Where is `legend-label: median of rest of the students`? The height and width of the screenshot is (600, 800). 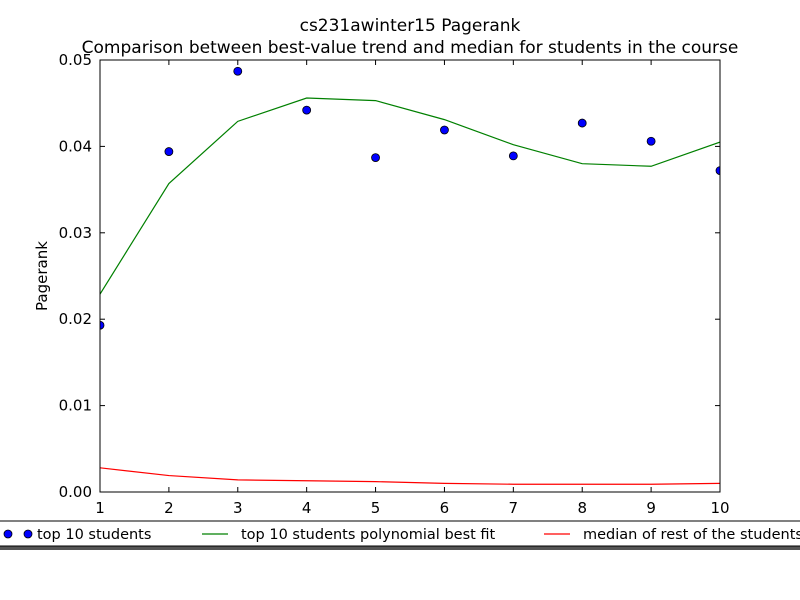 legend-label: median of rest of the students is located at coordinates (691, 535).